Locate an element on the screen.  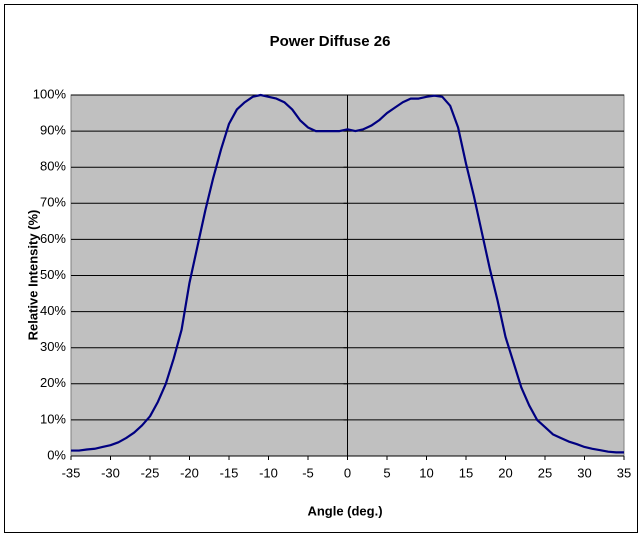
x-tick-label: -30 is located at coordinates (110, 472).